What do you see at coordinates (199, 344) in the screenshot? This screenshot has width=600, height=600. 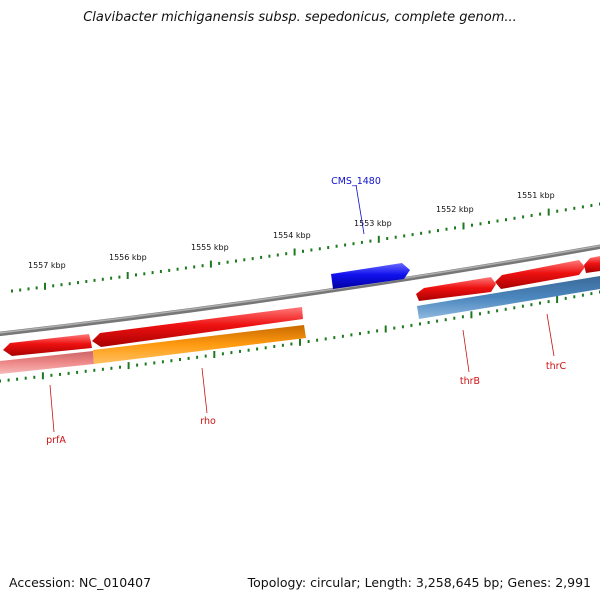 I see `gene-rho` at bounding box center [199, 344].